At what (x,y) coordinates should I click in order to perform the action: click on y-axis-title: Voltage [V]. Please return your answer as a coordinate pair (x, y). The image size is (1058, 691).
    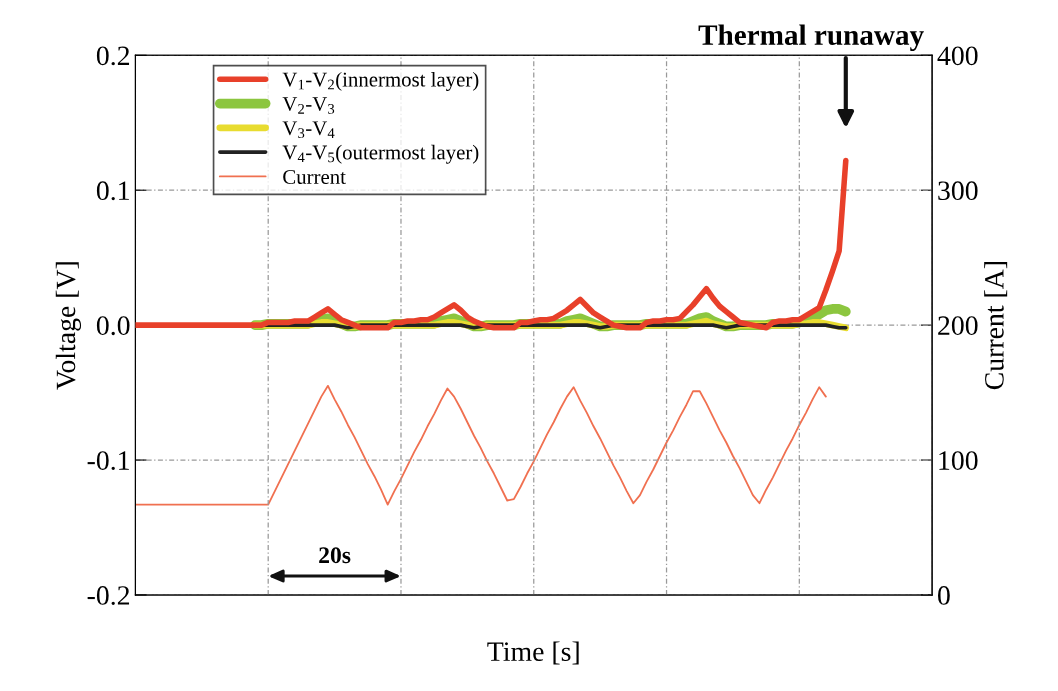
    Looking at the image, I should click on (68, 326).